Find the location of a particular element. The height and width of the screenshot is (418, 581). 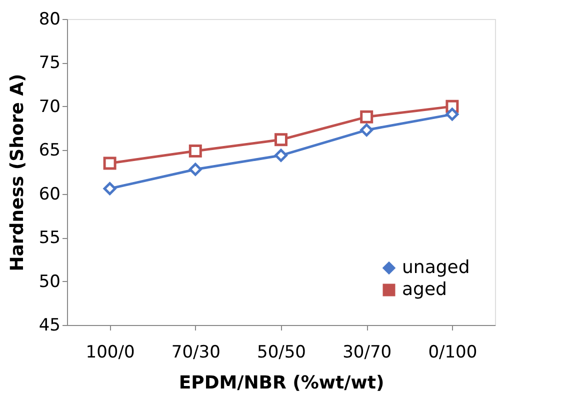

x-tick-label: 70/30 is located at coordinates (195, 352).